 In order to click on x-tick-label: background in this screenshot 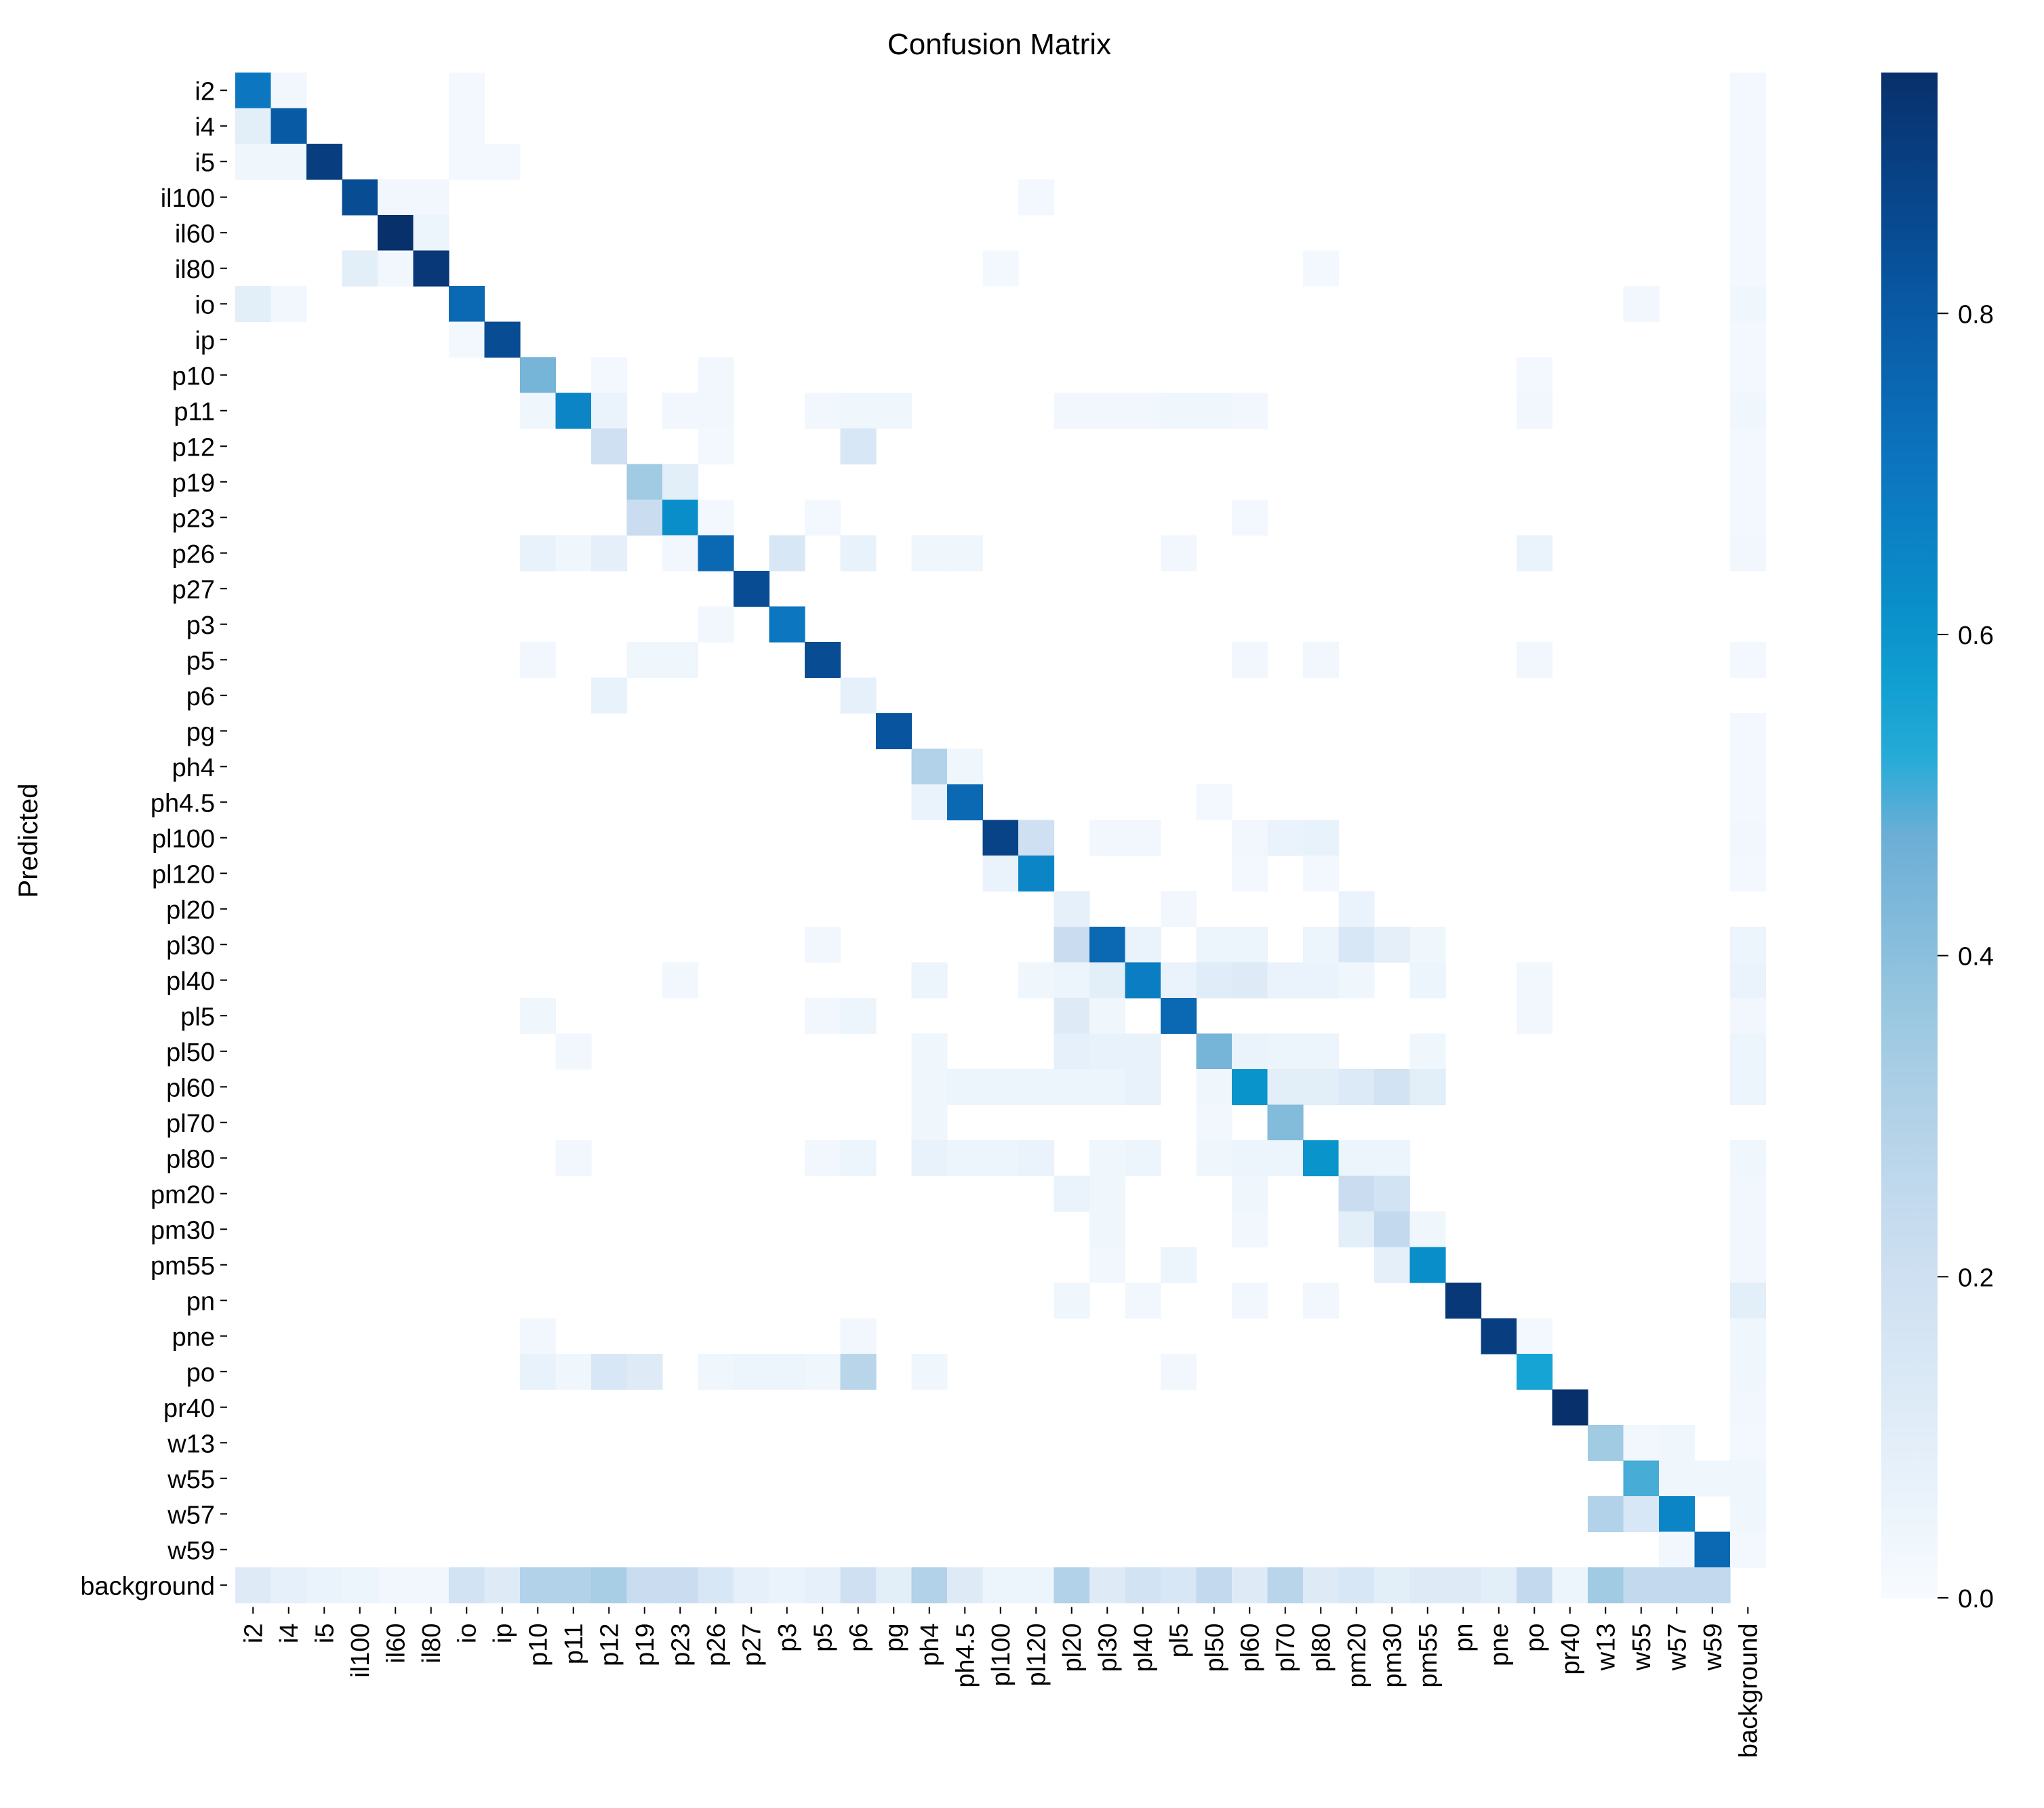, I will do `click(1748, 1691)`.